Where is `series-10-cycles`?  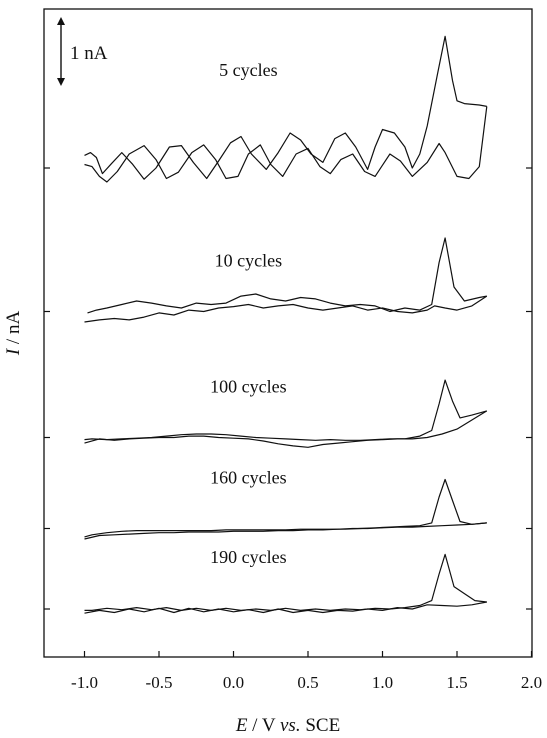
series-10-cycles is located at coordinates (286, 280).